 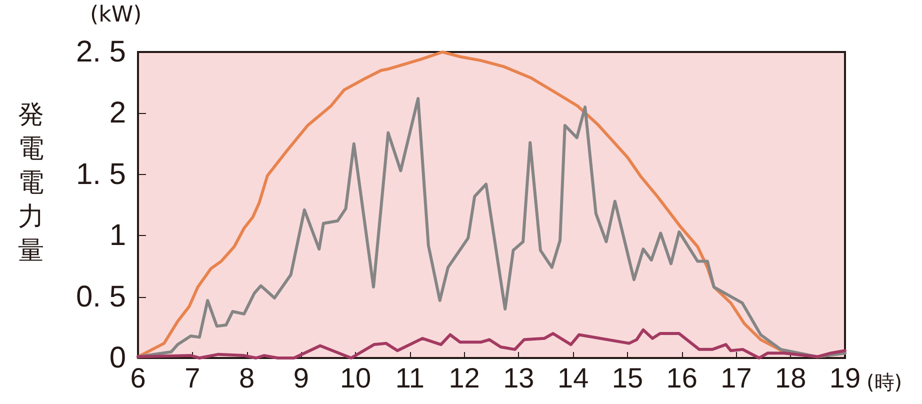 What do you see at coordinates (192, 378) in the screenshot?
I see `x-tick-label: 7` at bounding box center [192, 378].